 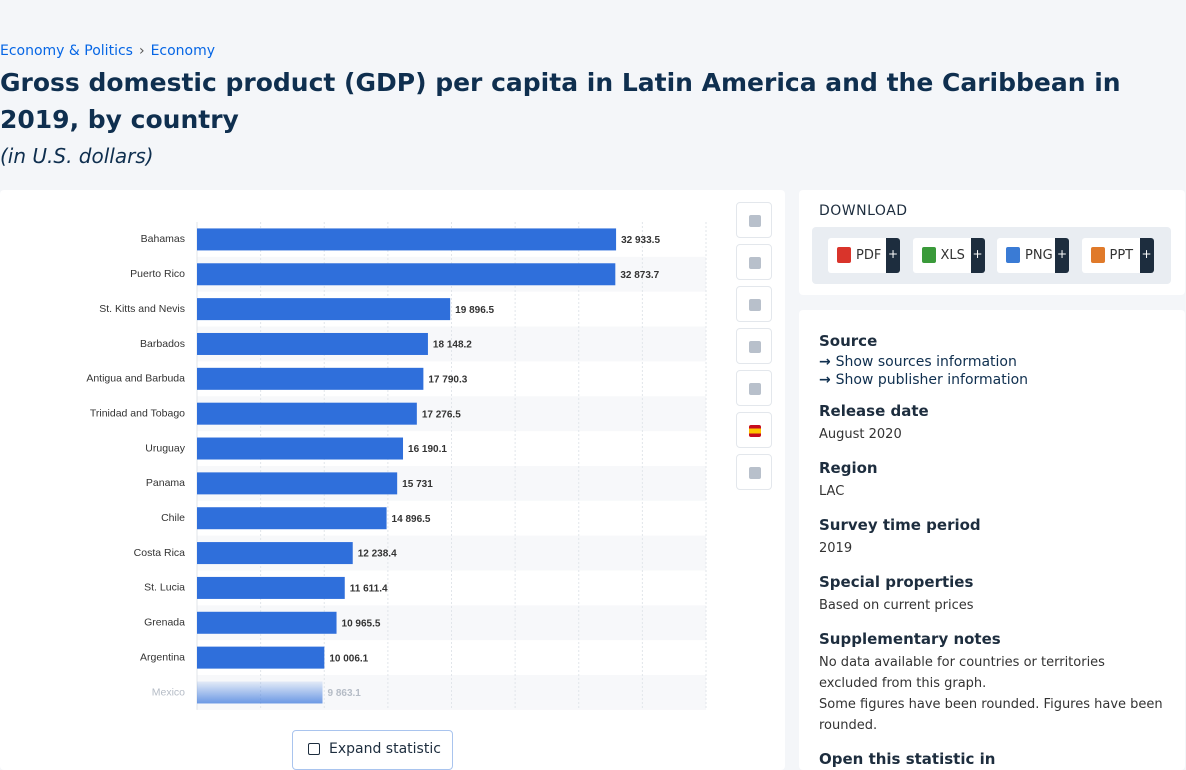 What do you see at coordinates (900, 525) in the screenshot?
I see `detail-heading: Survey time period` at bounding box center [900, 525].